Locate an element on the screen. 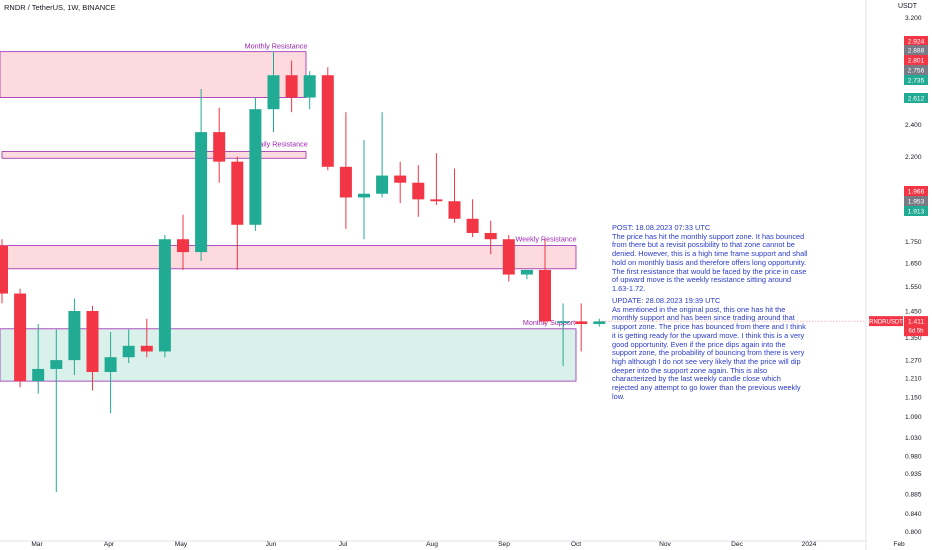 The width and height of the screenshot is (932, 550). x-tick-2: May is located at coordinates (181, 544).